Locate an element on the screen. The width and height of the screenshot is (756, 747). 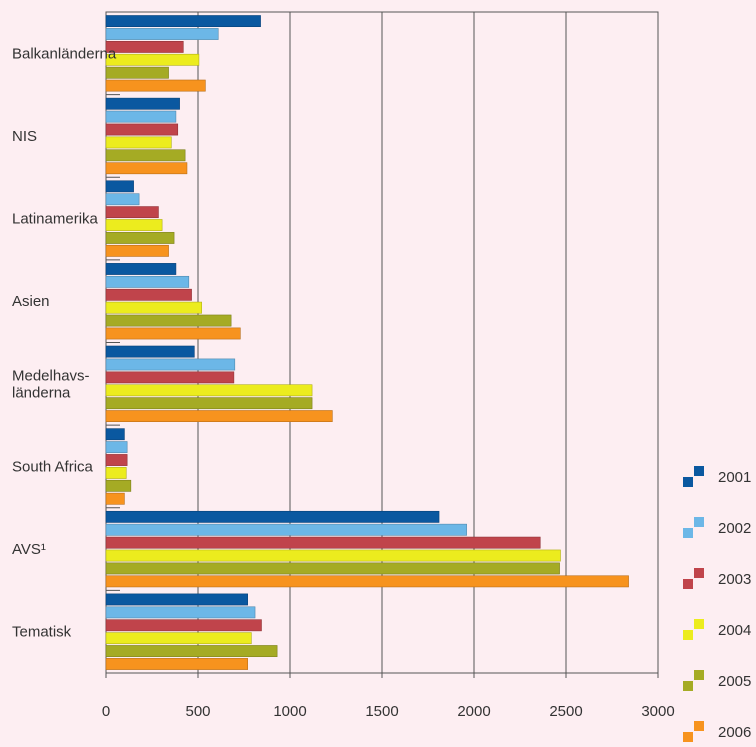
x-tick-label: 1000 is located at coordinates (289, 711).